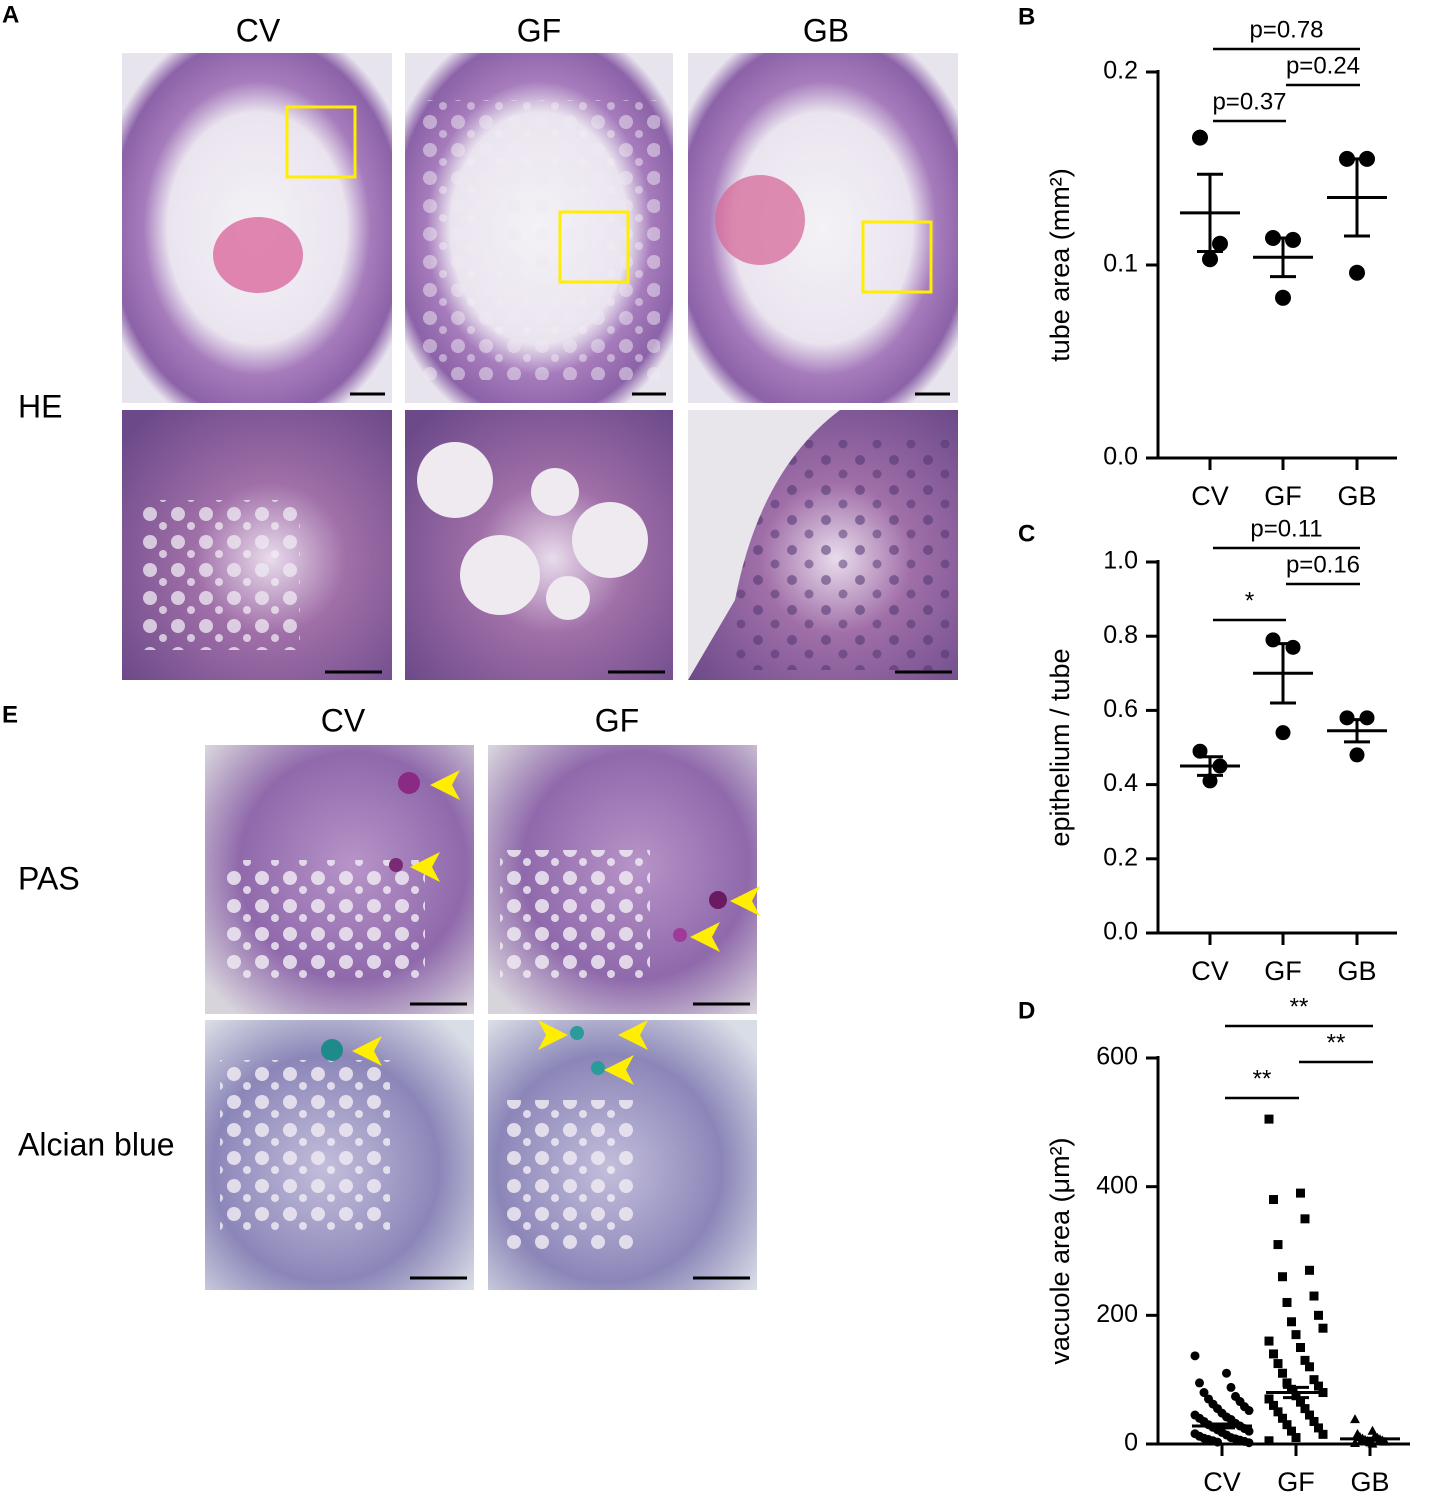 Image resolution: width=1429 pixels, height=1505 pixels. What do you see at coordinates (1120, 709) in the screenshot?
I see `y-tick-label: 0.6` at bounding box center [1120, 709].